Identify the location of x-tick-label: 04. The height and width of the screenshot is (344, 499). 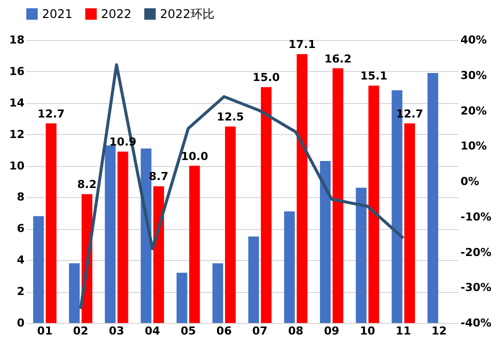
(152, 331).